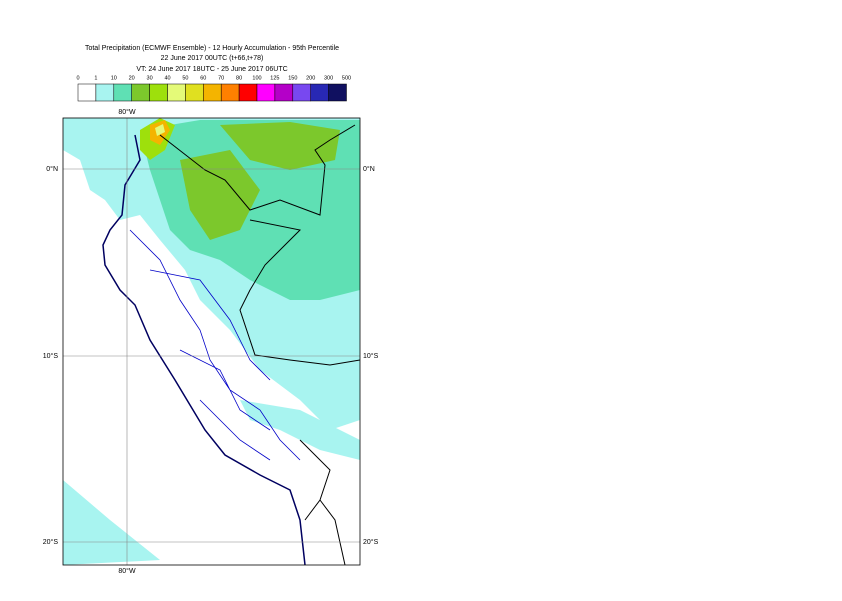  What do you see at coordinates (239, 78) in the screenshot?
I see `legend-label: 80` at bounding box center [239, 78].